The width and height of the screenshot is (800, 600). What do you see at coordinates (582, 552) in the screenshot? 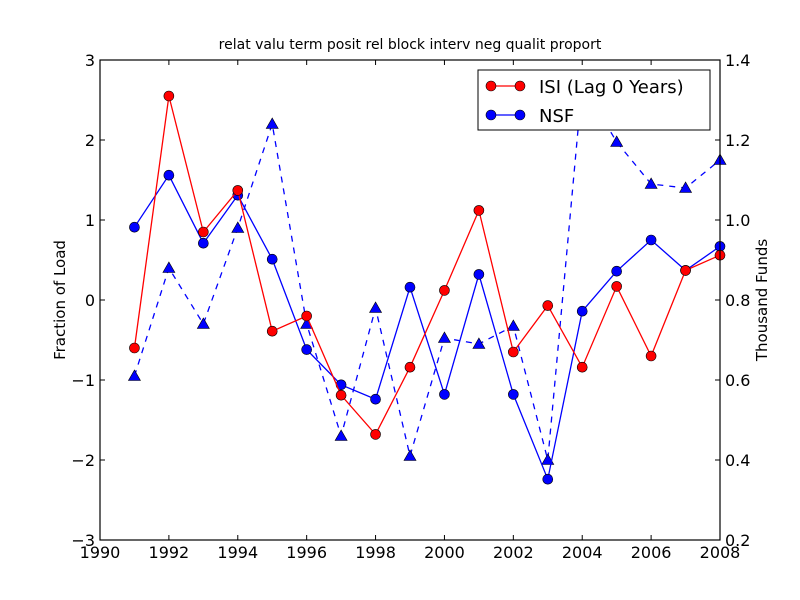
I see `x-tick-label: 2004` at bounding box center [582, 552].